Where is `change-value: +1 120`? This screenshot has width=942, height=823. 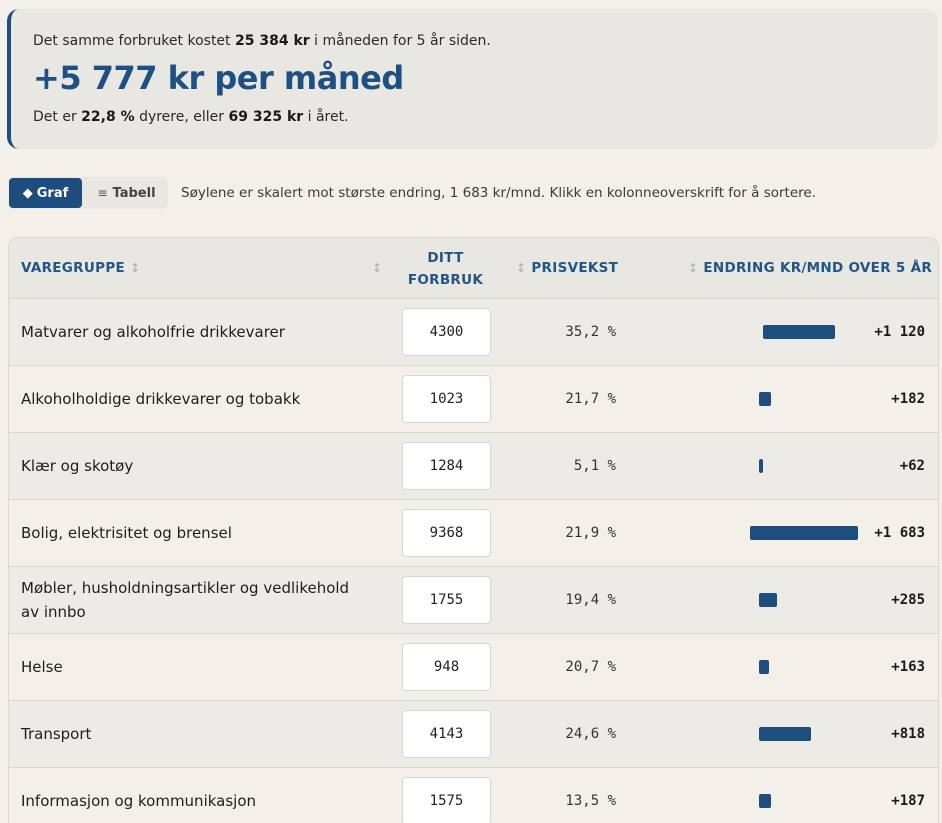
change-value: +1 120 is located at coordinates (899, 332).